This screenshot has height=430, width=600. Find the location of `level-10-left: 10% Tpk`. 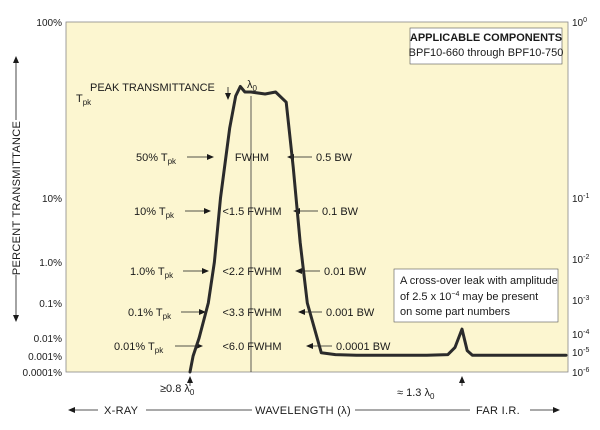

level-10-left: 10% Tpk is located at coordinates (154, 213).